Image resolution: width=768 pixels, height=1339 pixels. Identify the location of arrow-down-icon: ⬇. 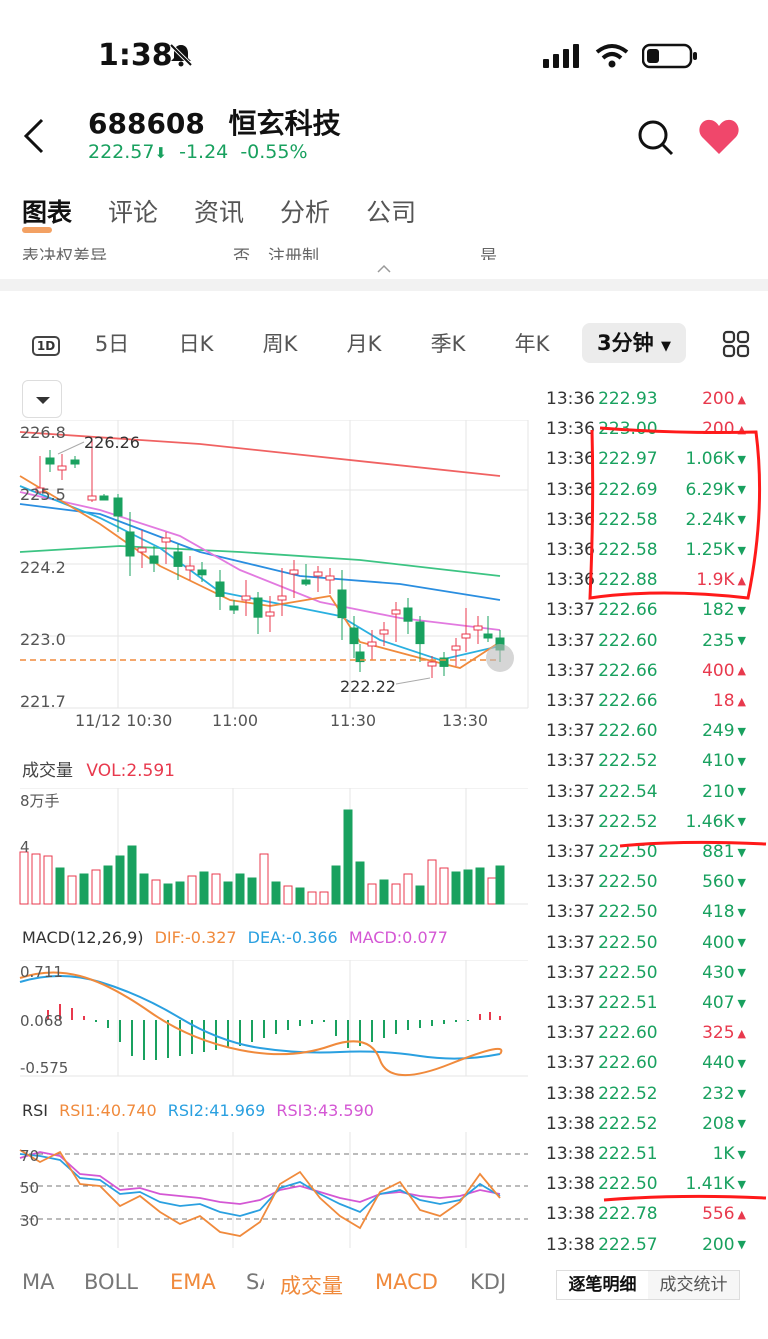
(161, 153).